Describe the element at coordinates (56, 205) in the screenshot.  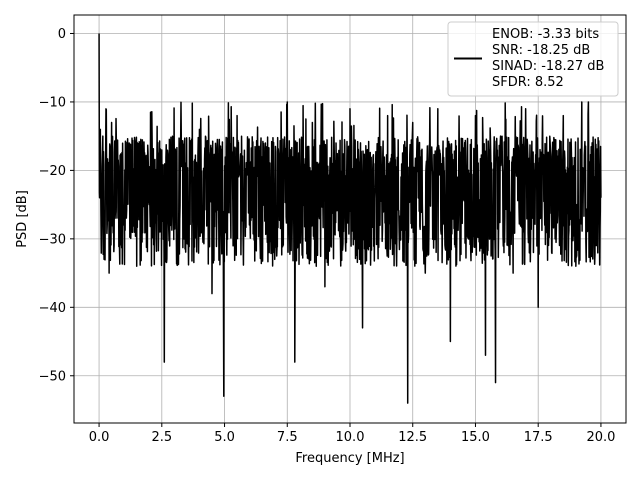
I see `y-axis-ticks: 0 −10 −20 −30 −40 −50` at that location.